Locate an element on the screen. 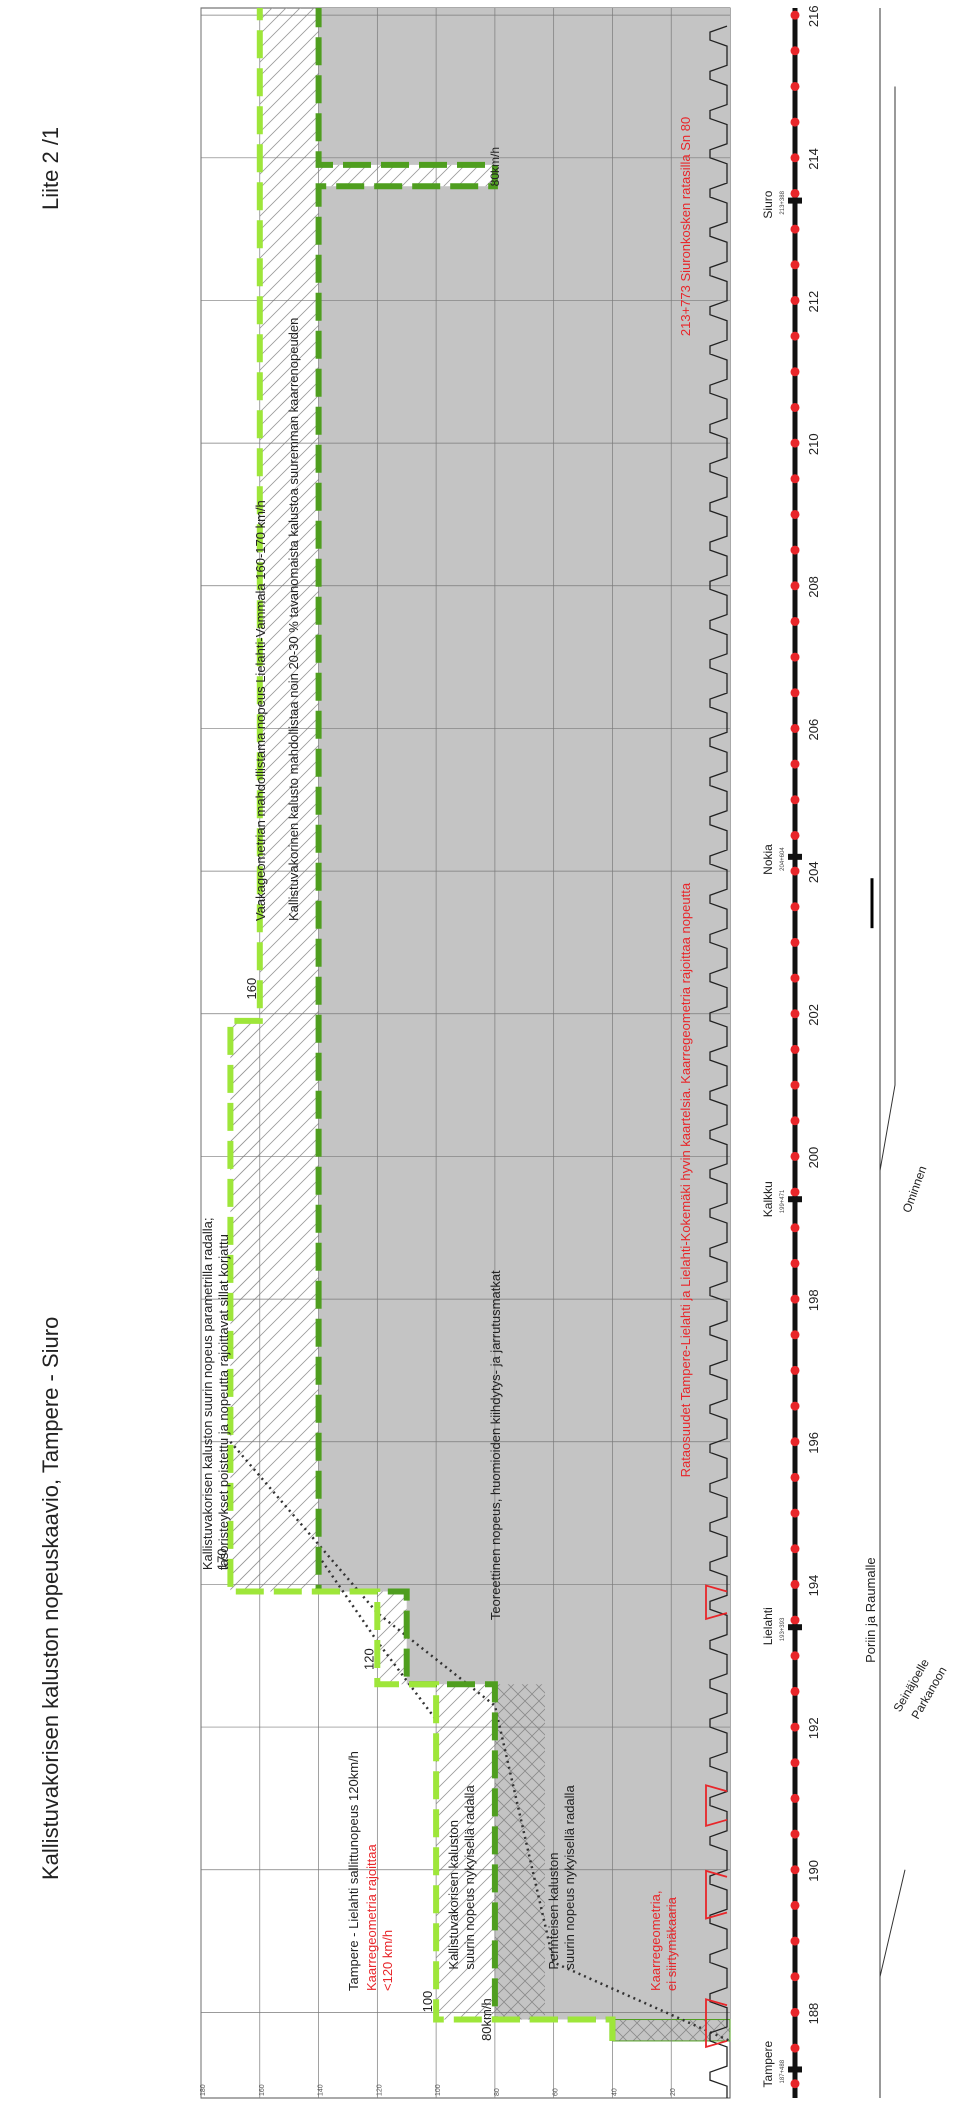 The image size is (960, 2105). label-170: 170 is located at coordinates (221, 1559).